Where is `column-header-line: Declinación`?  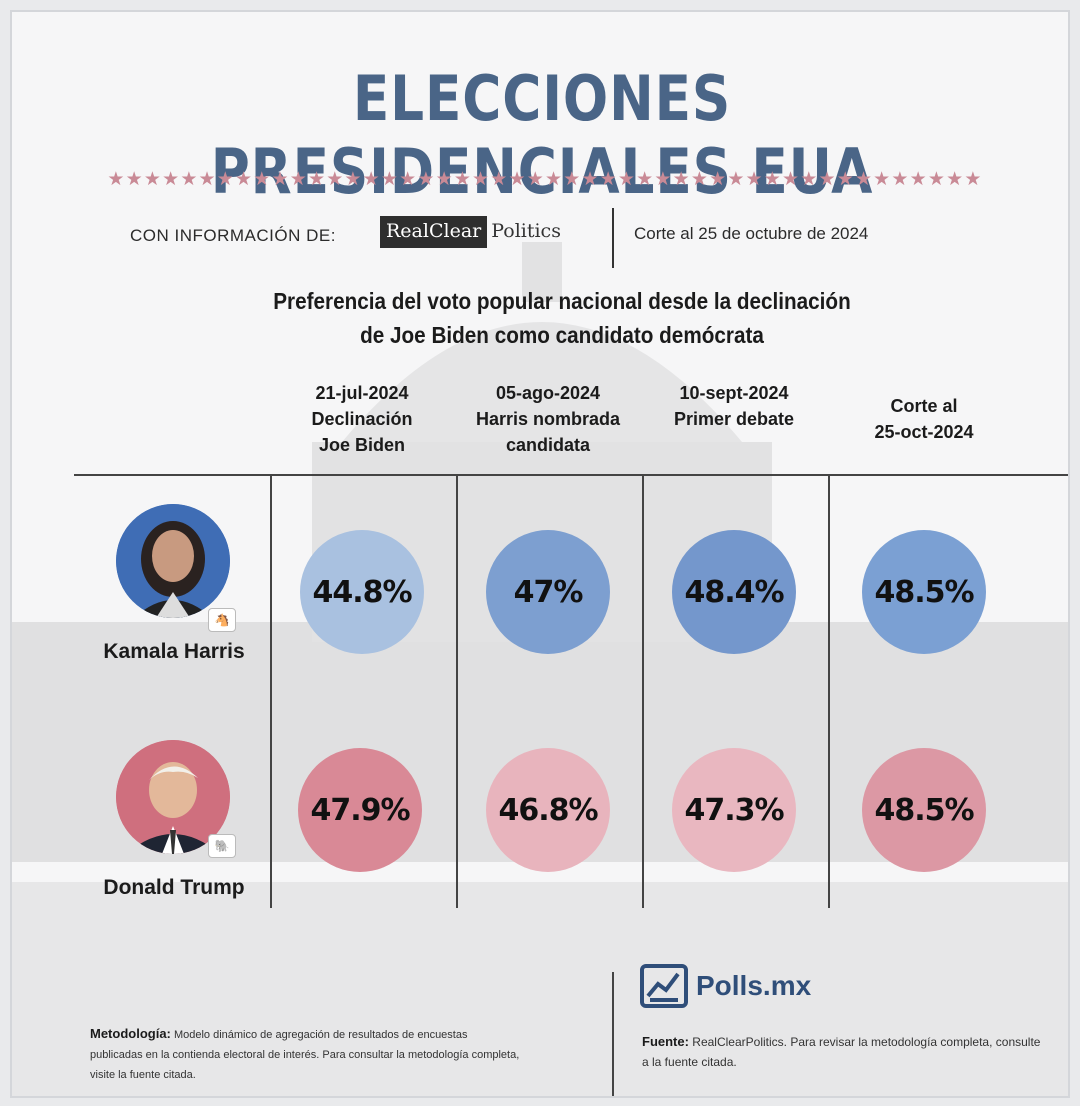 column-header-line: Declinación is located at coordinates (362, 419).